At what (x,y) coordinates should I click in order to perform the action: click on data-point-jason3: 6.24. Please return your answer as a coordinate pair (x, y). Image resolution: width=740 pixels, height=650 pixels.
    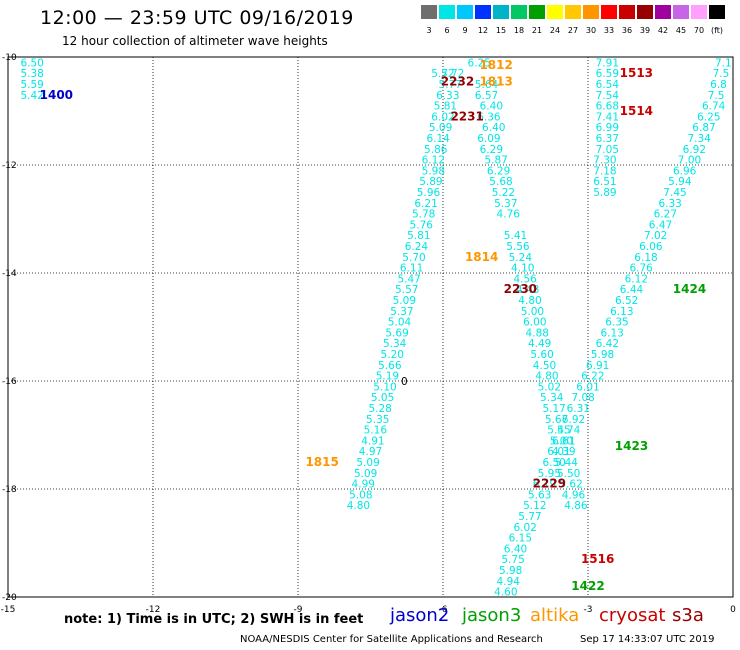
    Looking at the image, I should click on (417, 247).